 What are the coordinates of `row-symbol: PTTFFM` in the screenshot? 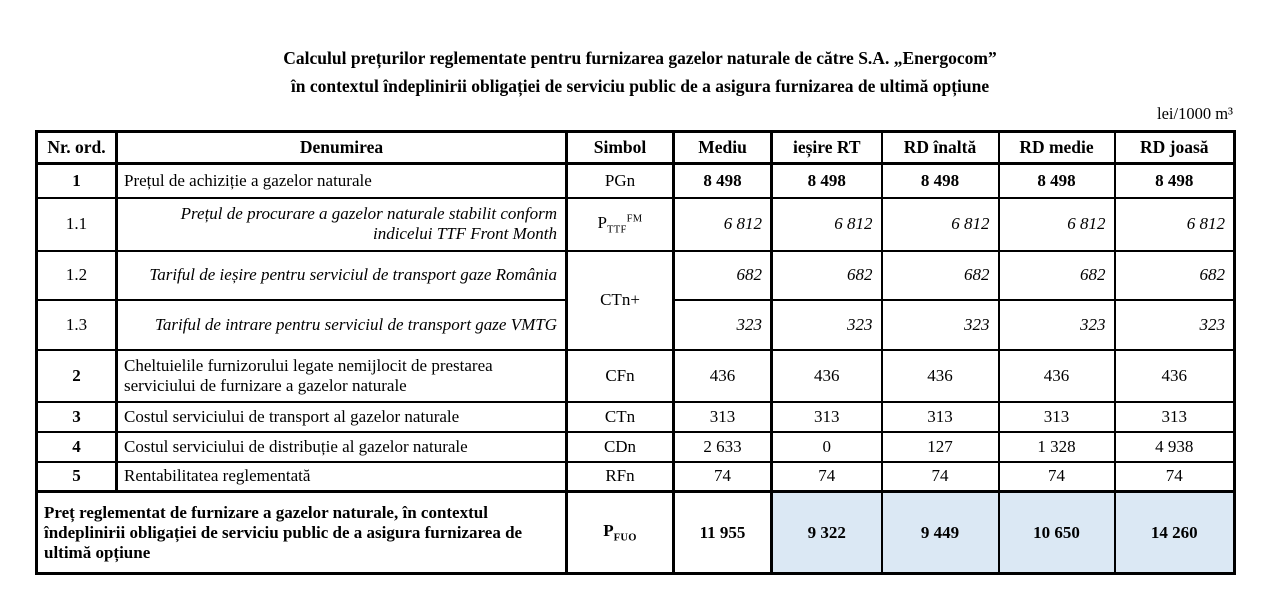 It's located at (620, 224).